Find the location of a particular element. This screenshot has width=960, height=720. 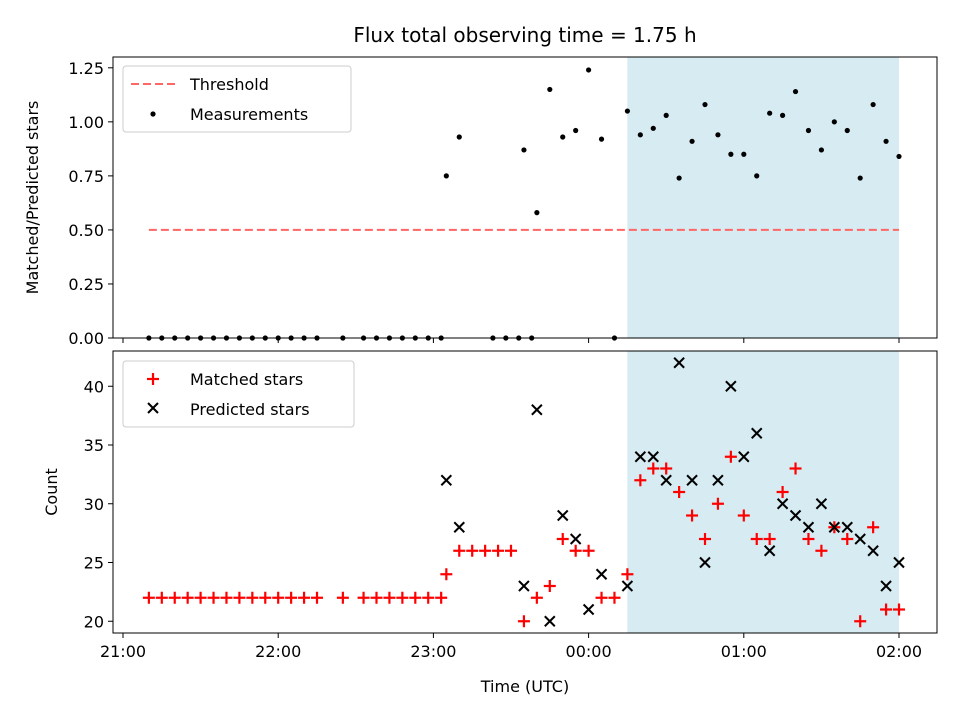

legend-matched-swatch is located at coordinates (153, 379).